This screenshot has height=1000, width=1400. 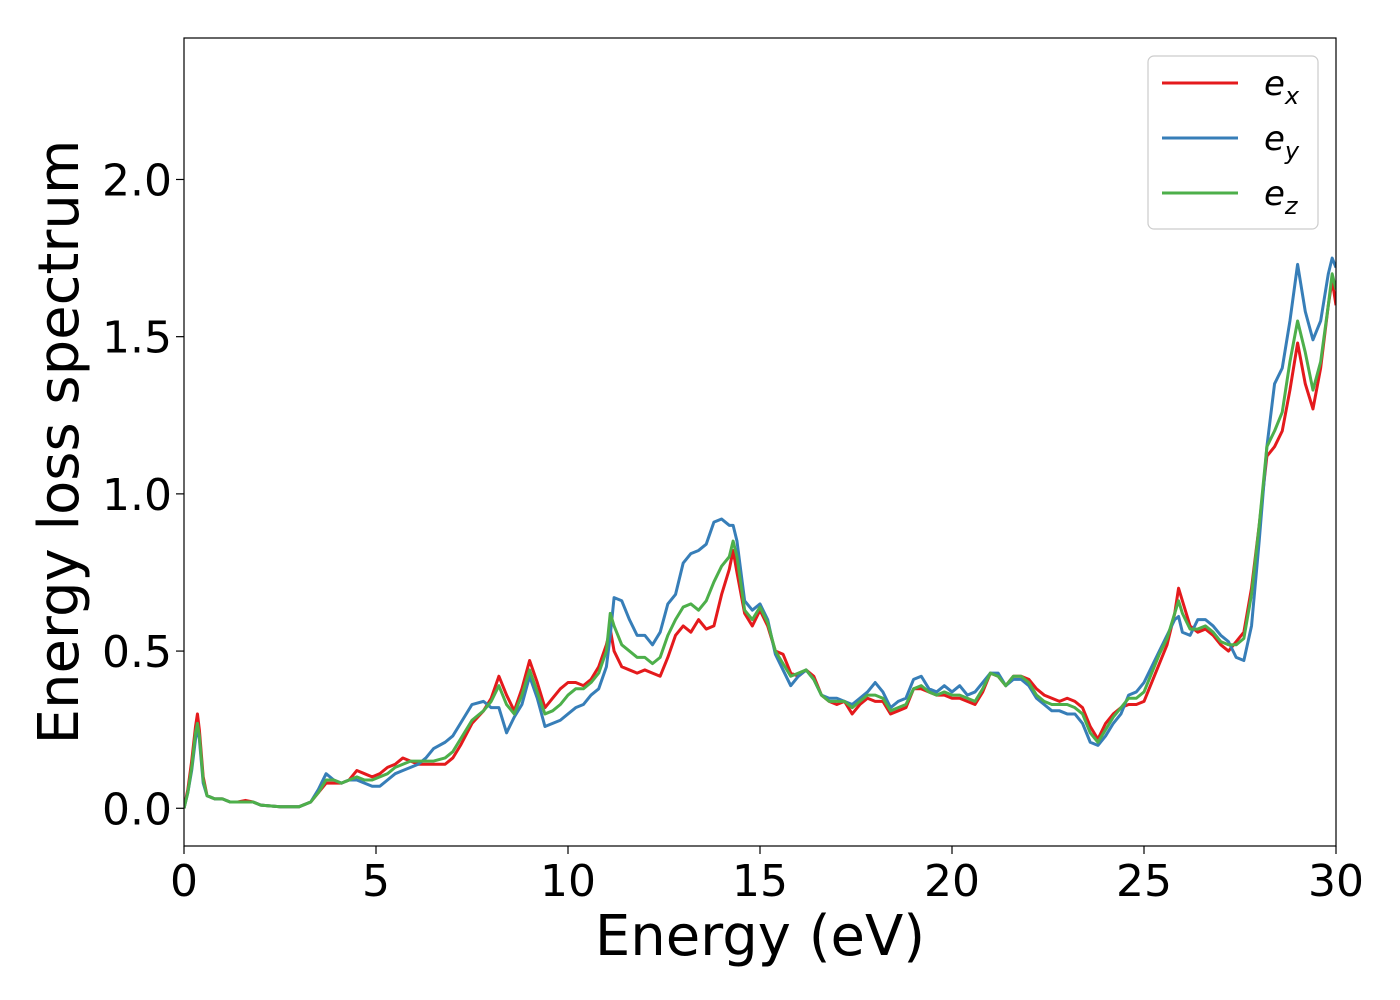 What do you see at coordinates (184, 881) in the screenshot?
I see `x-tick-label: 0` at bounding box center [184, 881].